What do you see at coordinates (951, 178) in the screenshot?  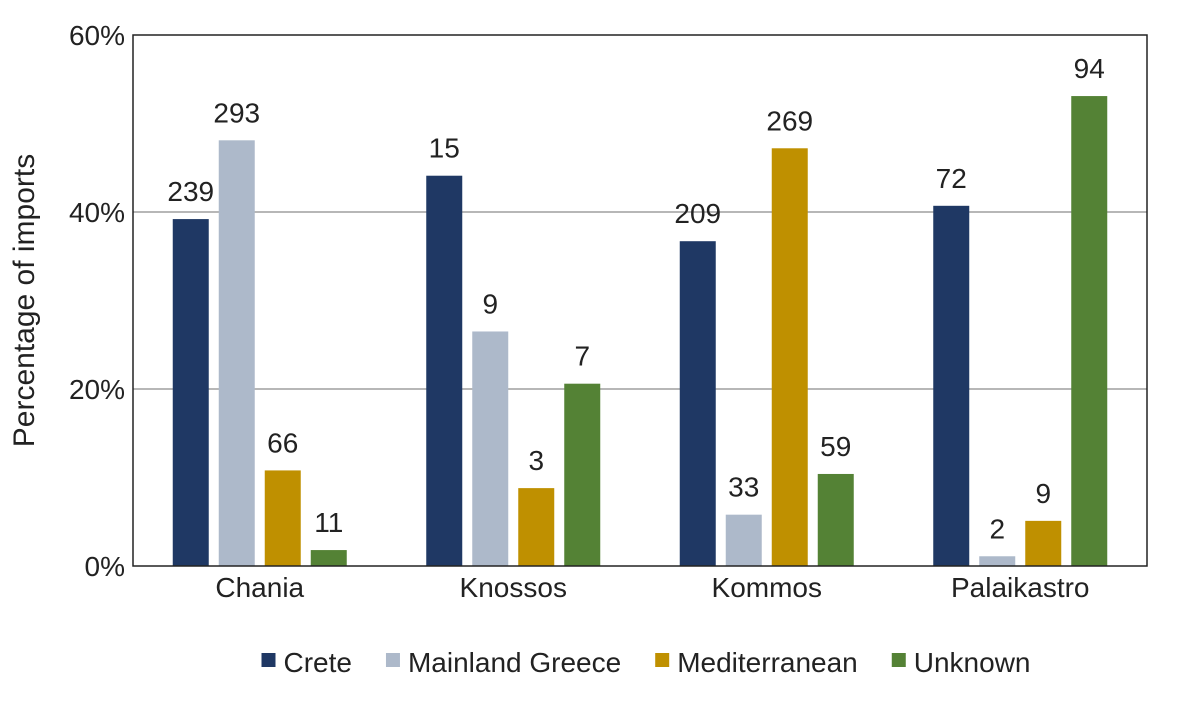 I see `data-label: 72` at bounding box center [951, 178].